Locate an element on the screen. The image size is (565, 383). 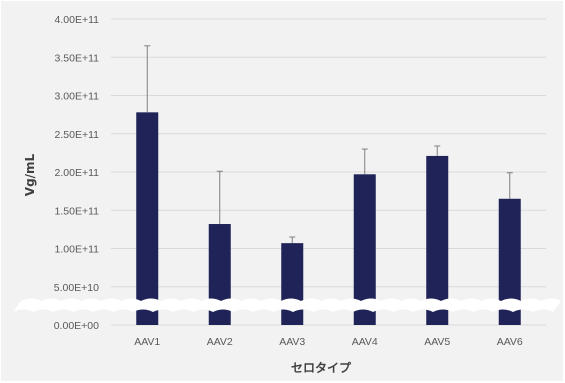
y-tick-label: 5.00E+10 is located at coordinates (76, 288).